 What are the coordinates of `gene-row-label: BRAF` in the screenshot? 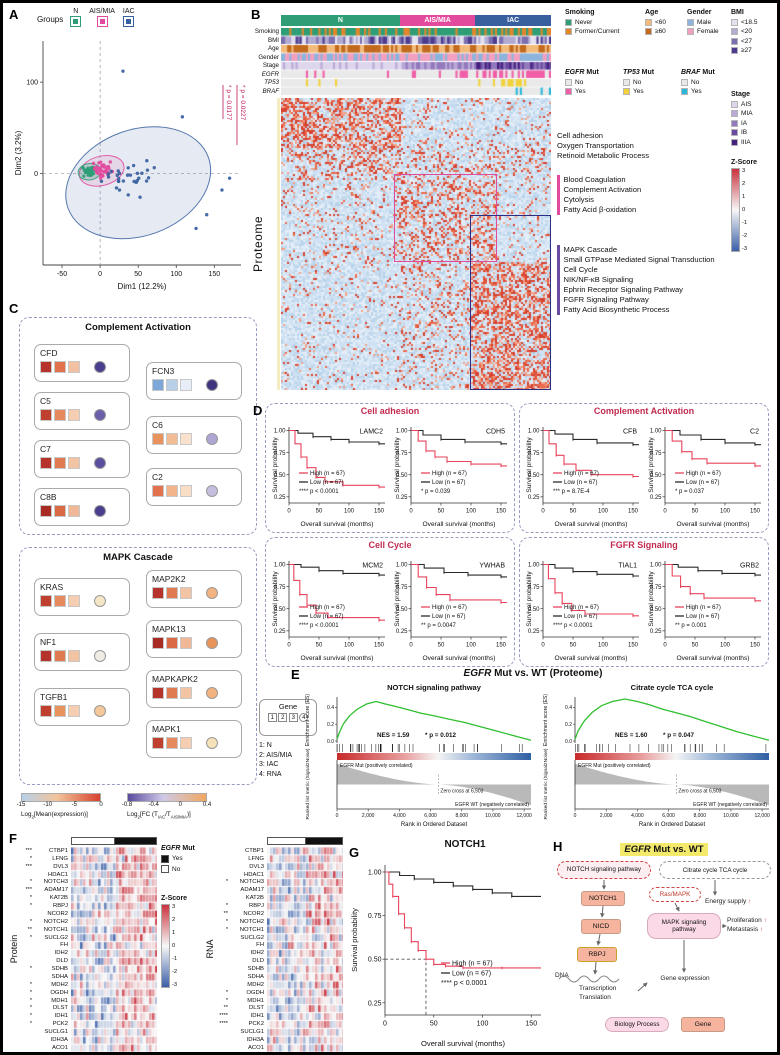 It's located at (270, 91).